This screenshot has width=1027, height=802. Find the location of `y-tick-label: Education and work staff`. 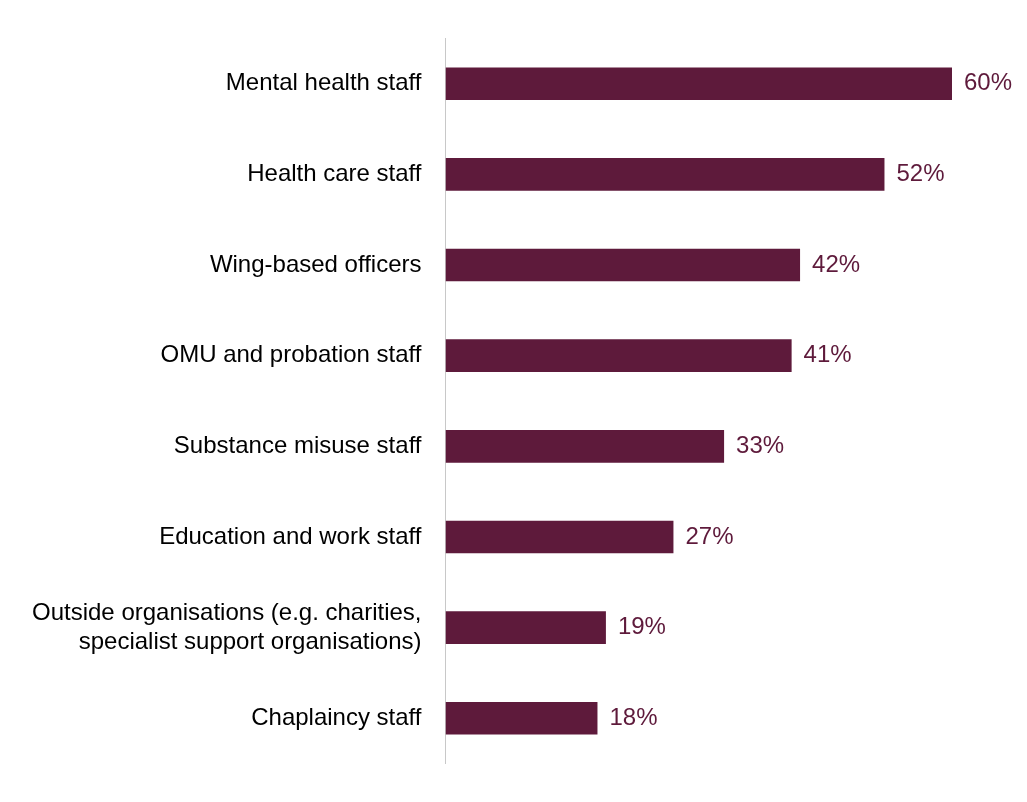

y-tick-label: Education and work staff is located at coordinates (290, 535).